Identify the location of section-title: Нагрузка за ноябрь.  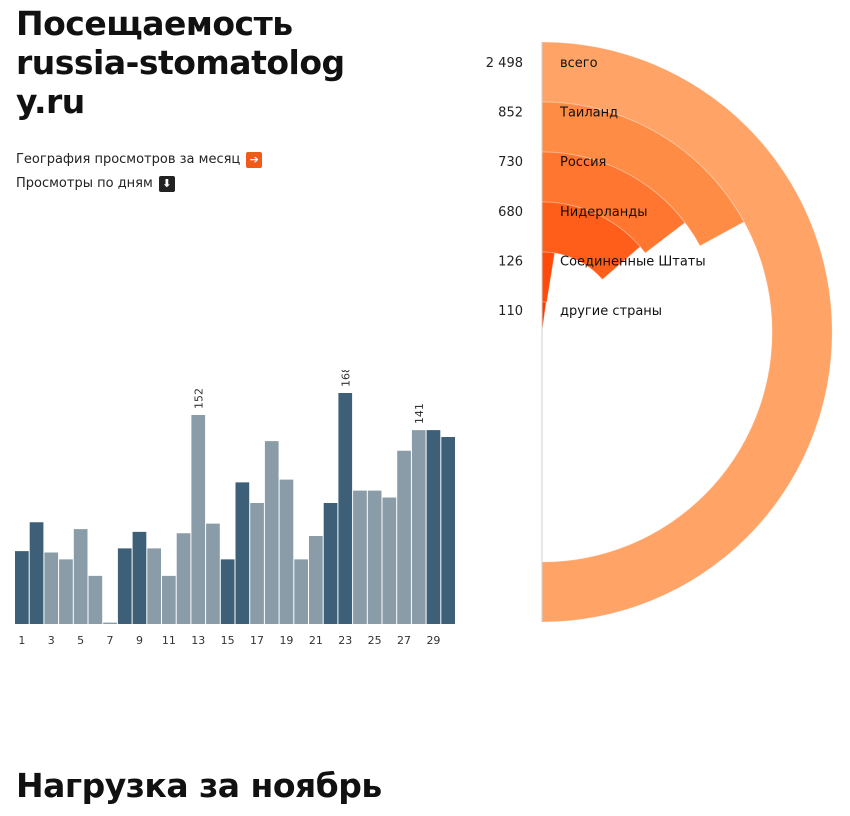
(199, 785).